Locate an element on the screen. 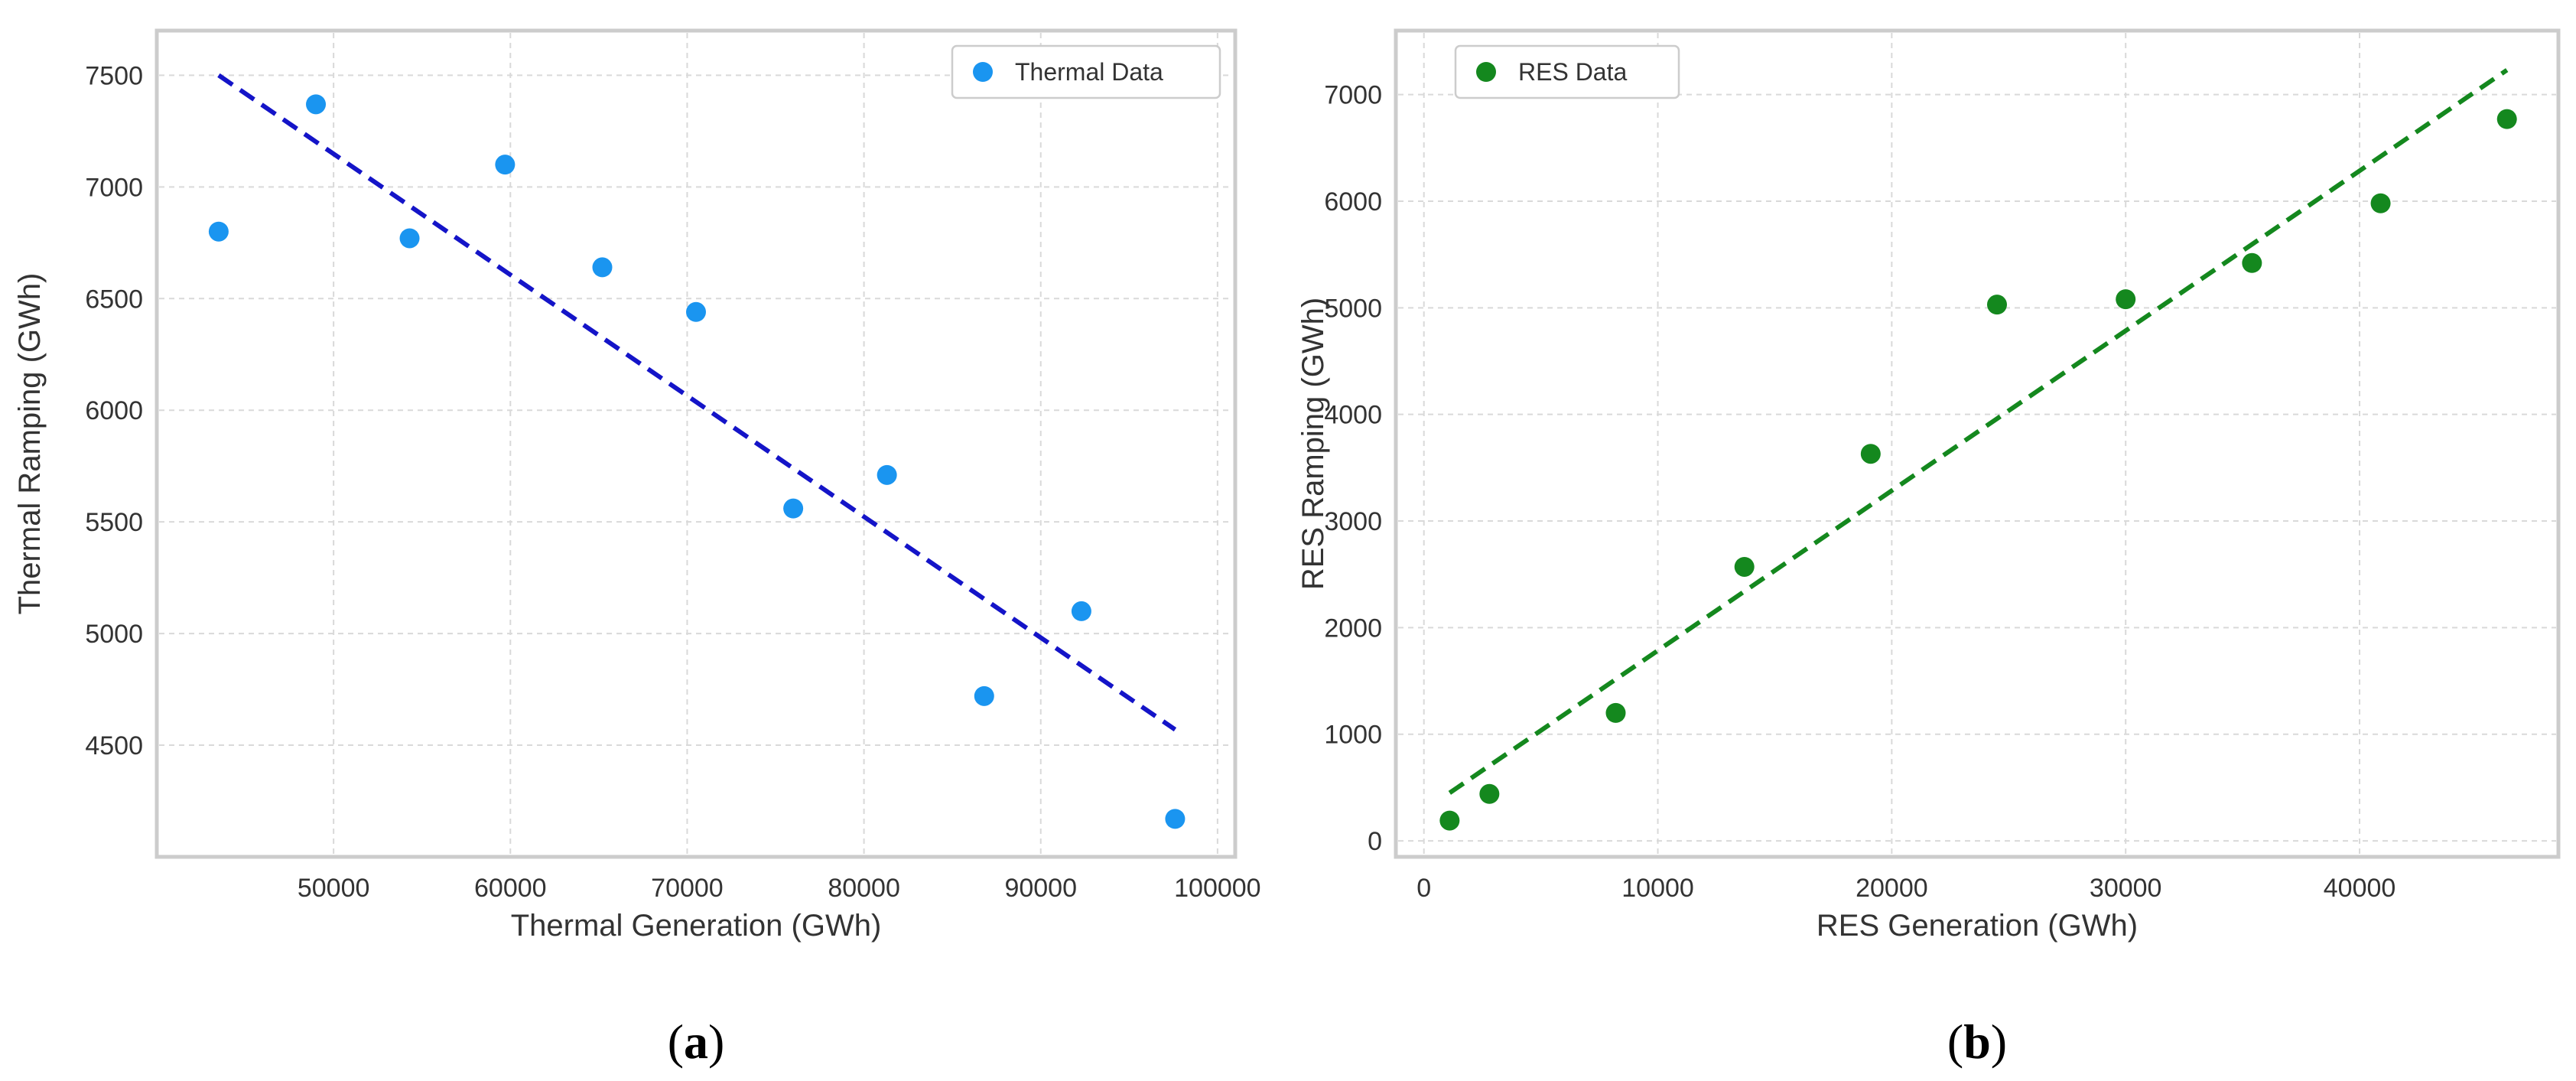 This screenshot has height=1081, width=2576. y-axis-label: Thermal Ramping (GWh) is located at coordinates (30, 444).